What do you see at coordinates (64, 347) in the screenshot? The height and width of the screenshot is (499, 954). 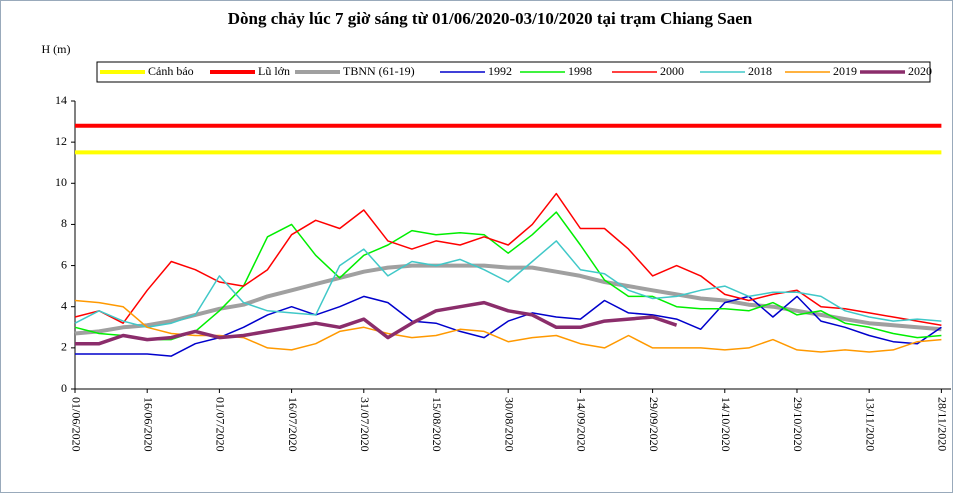 I see `y-tick-label: 2` at bounding box center [64, 347].